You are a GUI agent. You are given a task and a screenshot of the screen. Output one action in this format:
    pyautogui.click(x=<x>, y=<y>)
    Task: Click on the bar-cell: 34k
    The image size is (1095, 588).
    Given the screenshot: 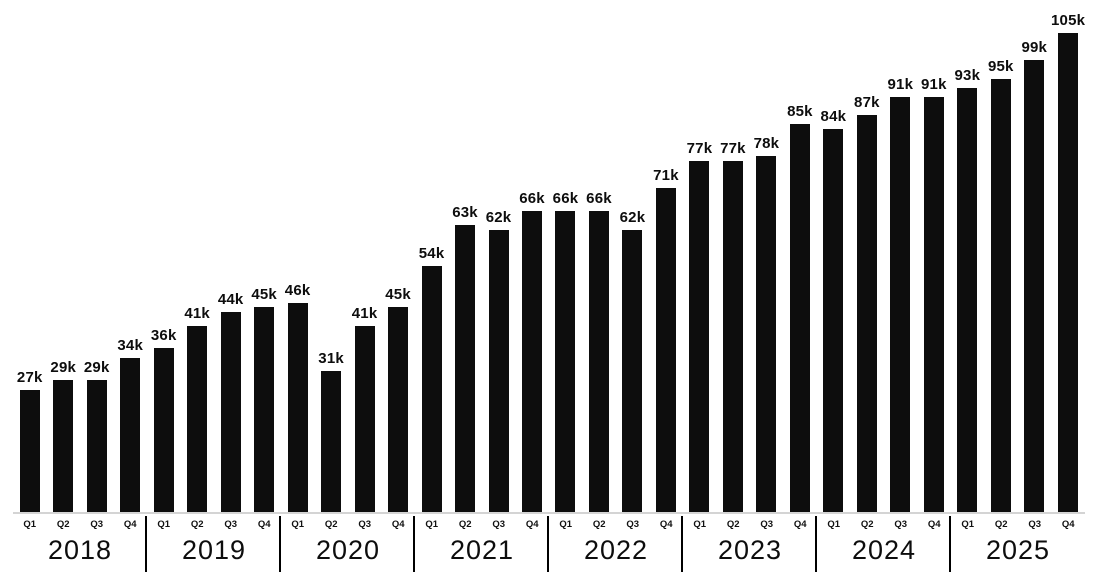 What is the action you would take?
    pyautogui.click(x=129, y=425)
    